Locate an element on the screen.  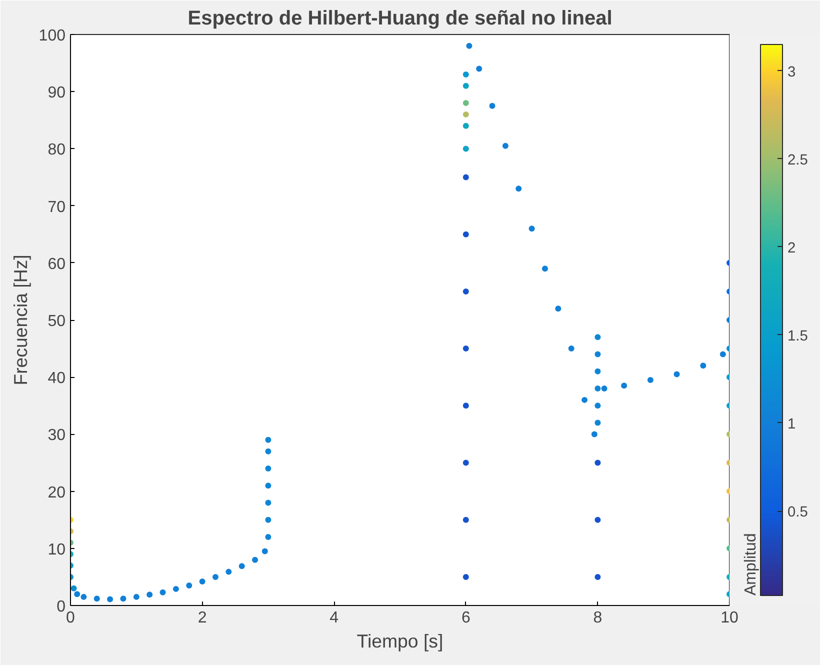
chart-title: Espectro de Hilbert-Huang de señal no lineal is located at coordinates (400, 19).